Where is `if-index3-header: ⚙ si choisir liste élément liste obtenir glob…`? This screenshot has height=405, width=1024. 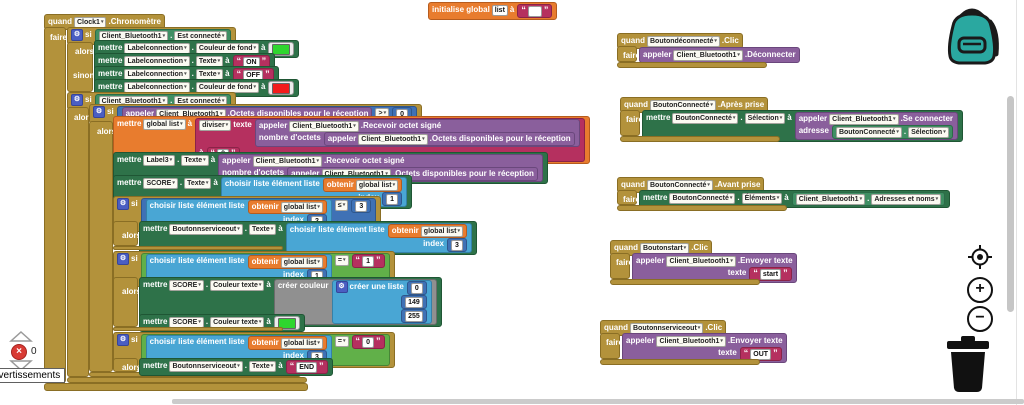
if-index3-header: ⚙ si choisir liste élément liste obtenir glob… is located at coordinates (254, 350).